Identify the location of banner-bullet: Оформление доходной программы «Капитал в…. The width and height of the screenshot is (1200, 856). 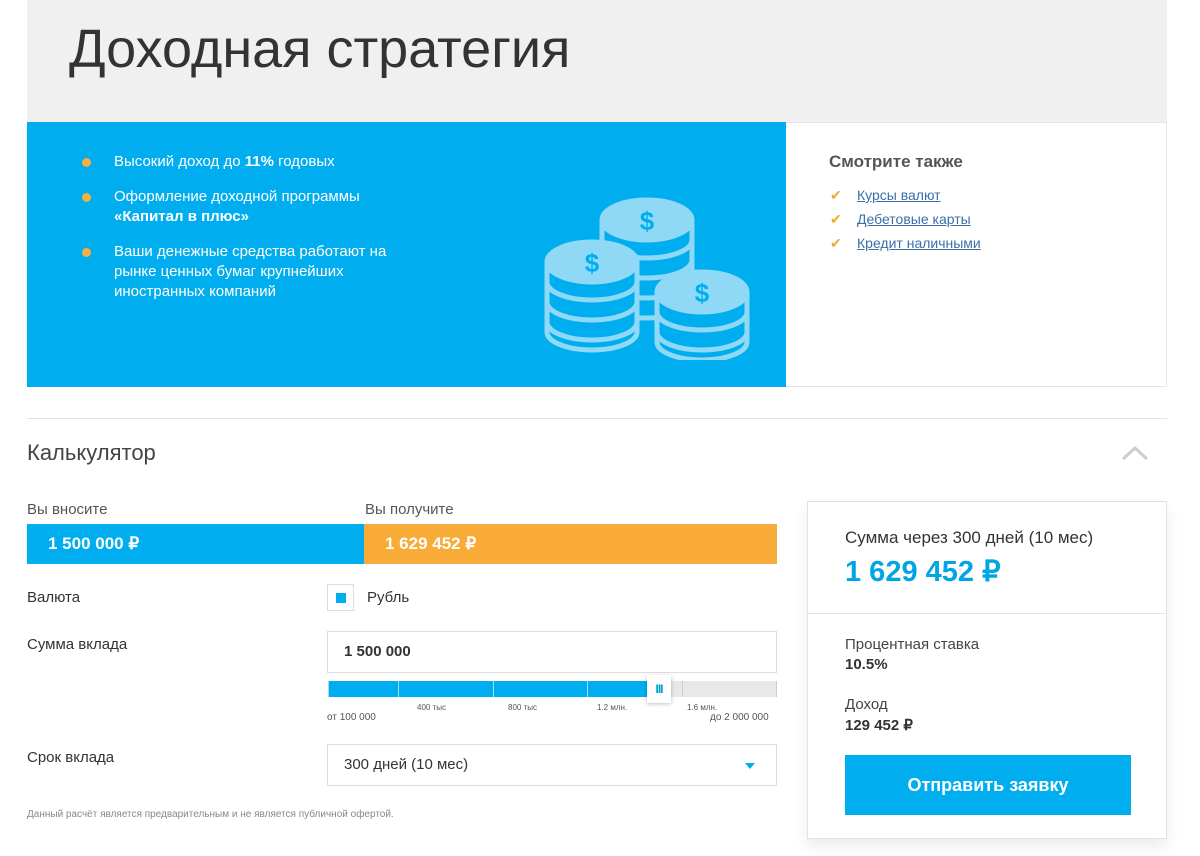
(242, 207).